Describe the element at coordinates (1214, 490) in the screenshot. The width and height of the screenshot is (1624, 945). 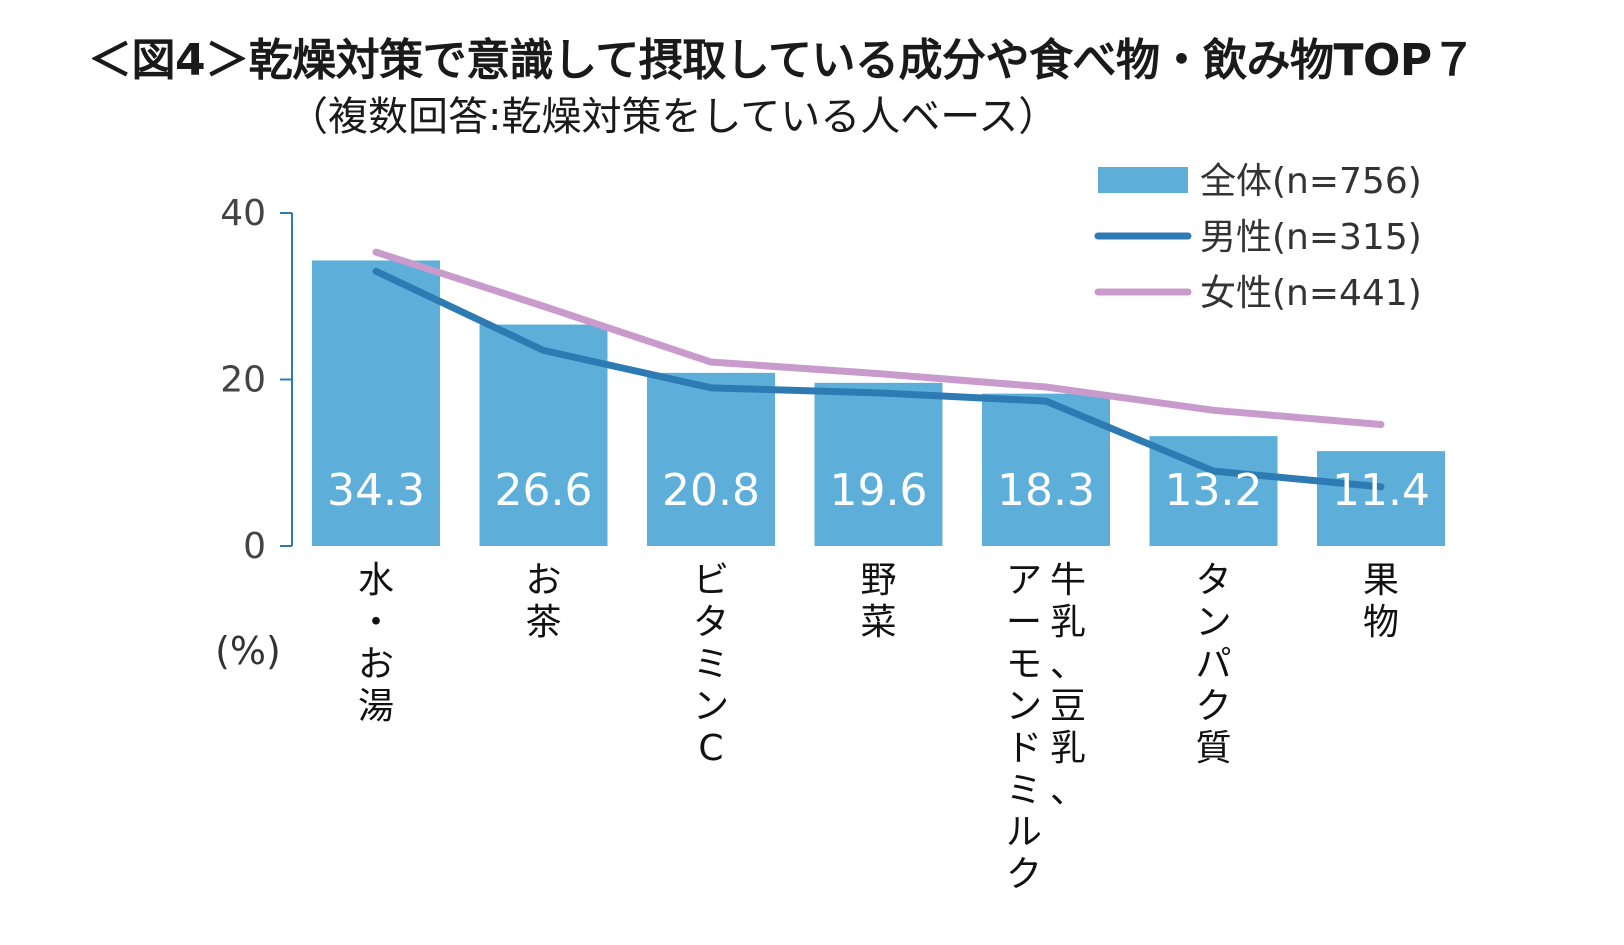
I see `bar-value-label: 13.2` at that location.